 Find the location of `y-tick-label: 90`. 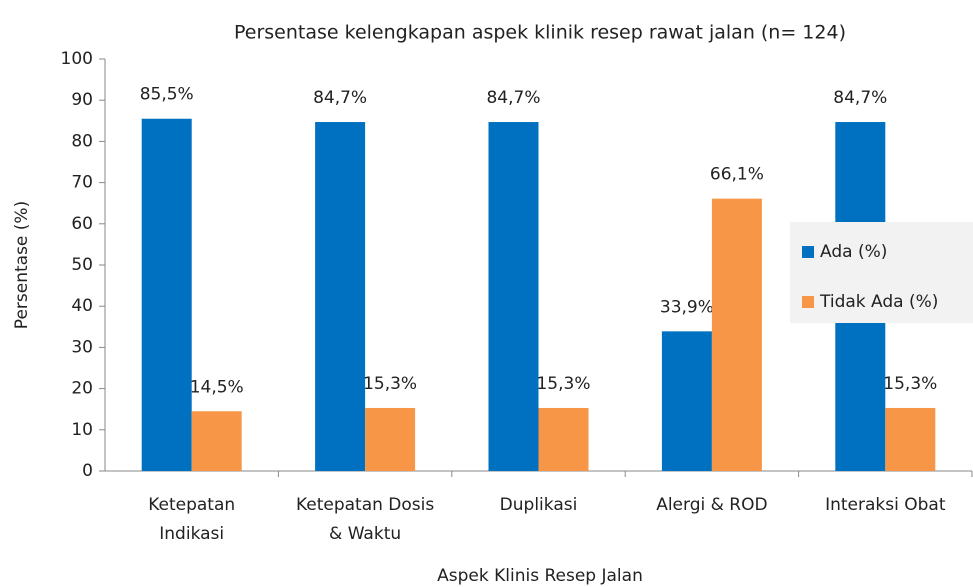

y-tick-label: 90 is located at coordinates (82, 100).